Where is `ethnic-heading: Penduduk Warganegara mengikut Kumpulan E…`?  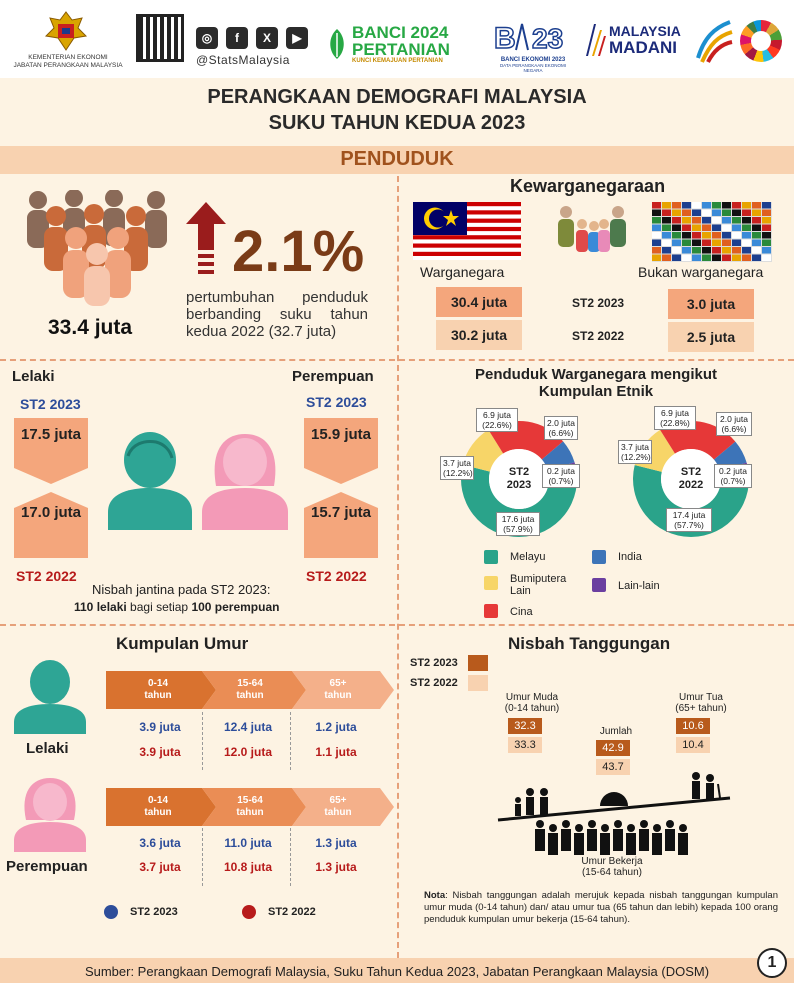 ethnic-heading: Penduduk Warganegara mengikut Kumpulan E… is located at coordinates (596, 383).